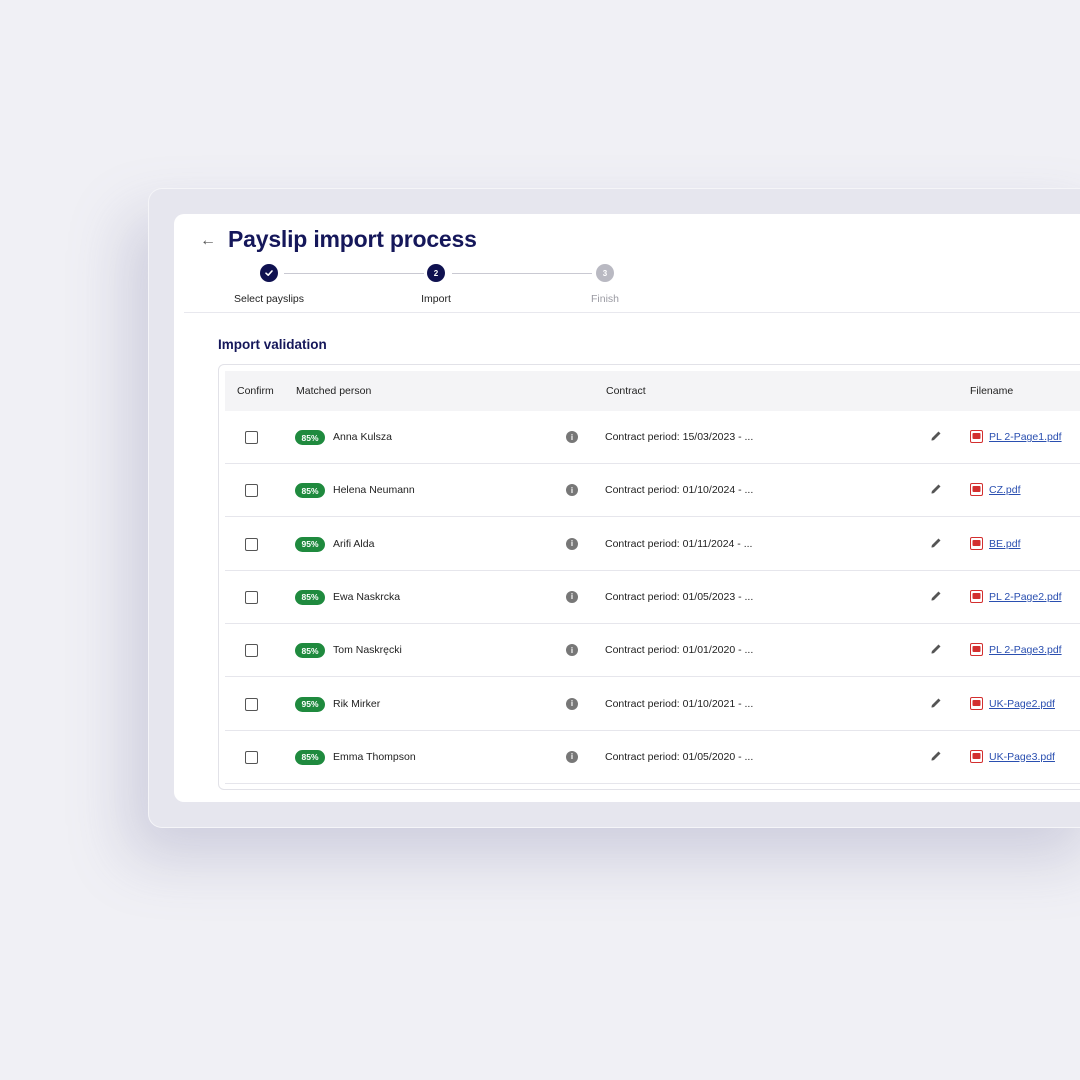  I want to click on filename-link: PL 2-Page3.pdf, so click(1025, 650).